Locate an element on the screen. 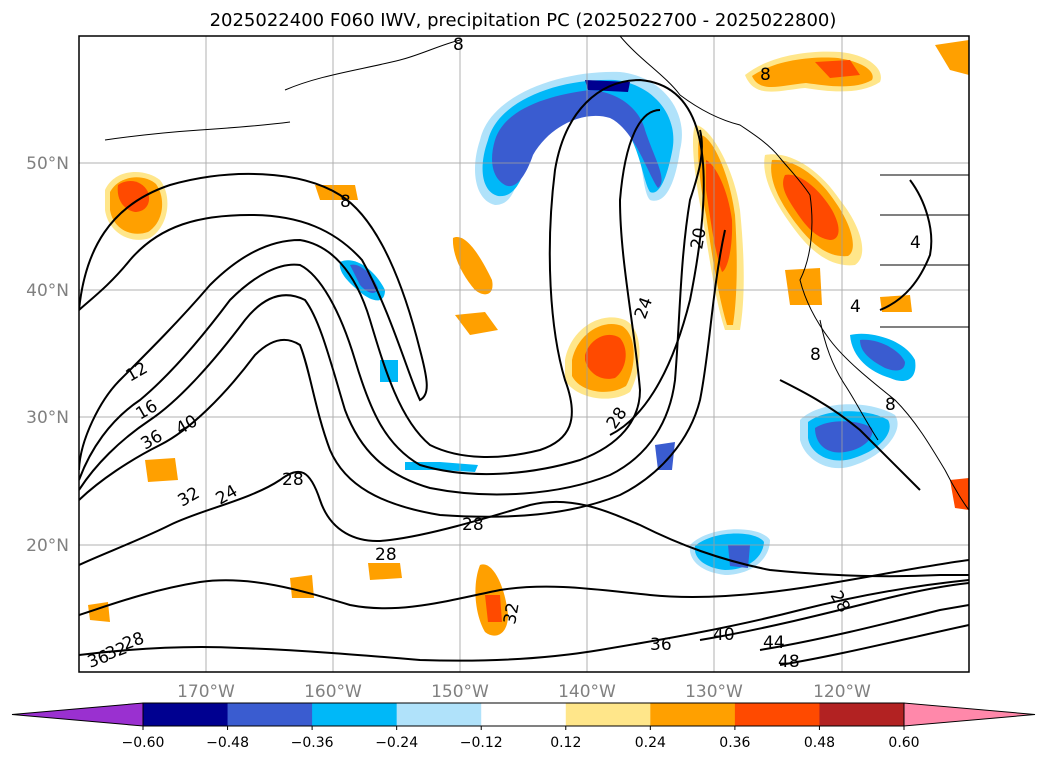  orange-anomaly-west is located at coordinates (136, 205).